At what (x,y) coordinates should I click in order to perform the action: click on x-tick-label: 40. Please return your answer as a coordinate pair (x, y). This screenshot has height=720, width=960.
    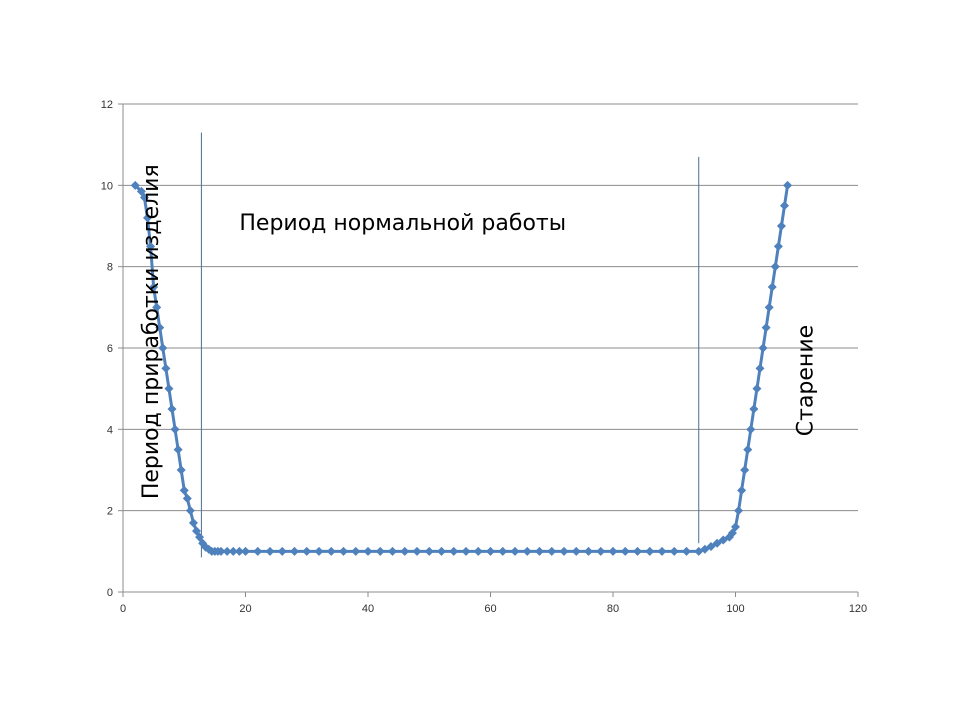
    Looking at the image, I should click on (368, 609).